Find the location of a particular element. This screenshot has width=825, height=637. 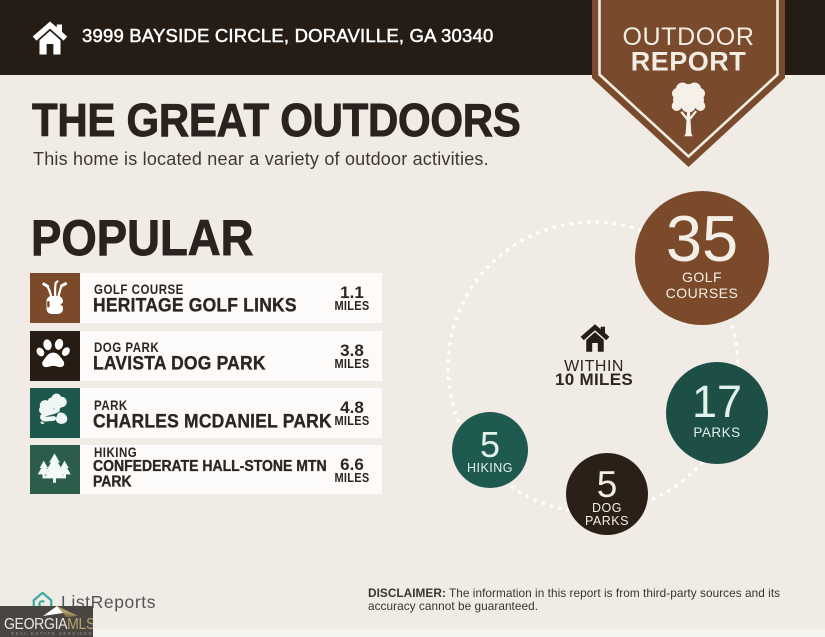

svg-text: OUTDOOR is located at coordinates (689, 37).